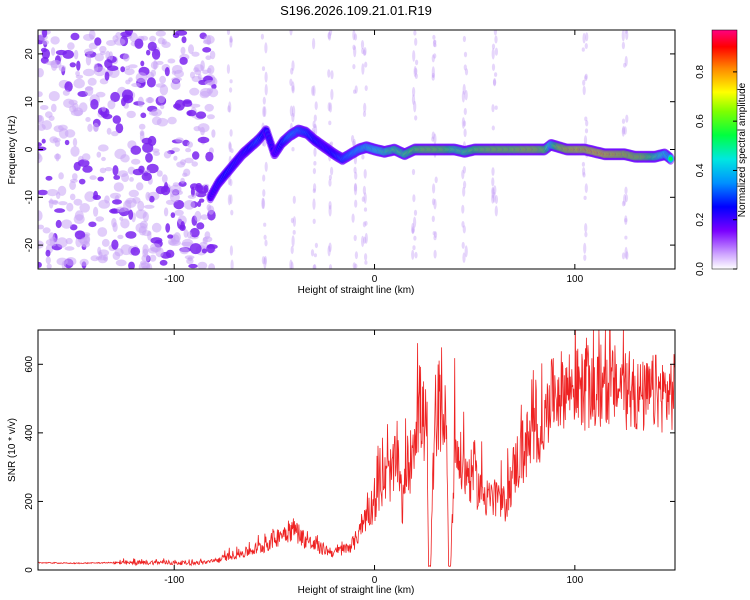 The height and width of the screenshot is (600, 750). What do you see at coordinates (724, 149) in the screenshot?
I see `colorbar-gradient` at bounding box center [724, 149].